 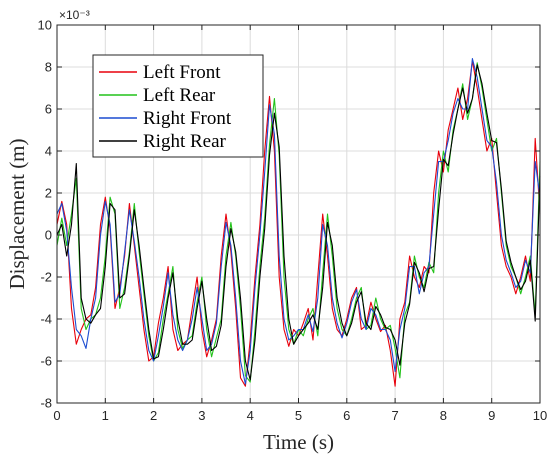 I want to click on y-tick-label: 4, so click(x=48, y=151).